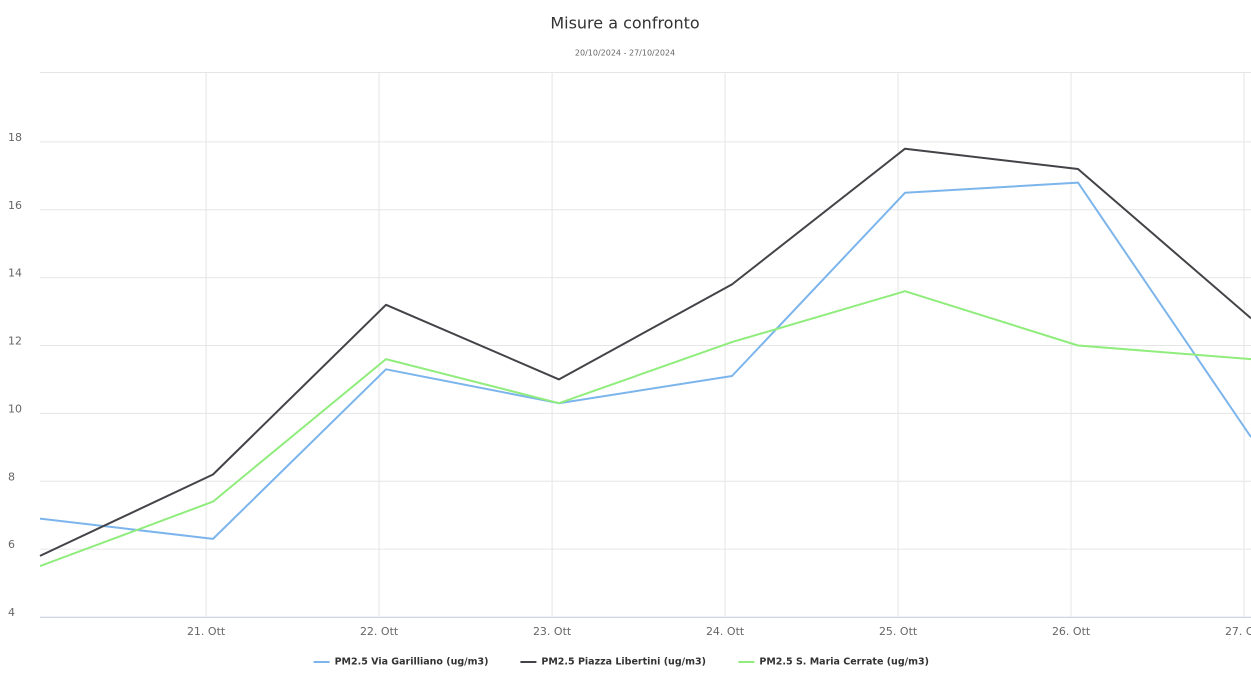  What do you see at coordinates (412, 662) in the screenshot?
I see `legend-label: PM2.5 Via Garilliano (ug/m3)` at bounding box center [412, 662].